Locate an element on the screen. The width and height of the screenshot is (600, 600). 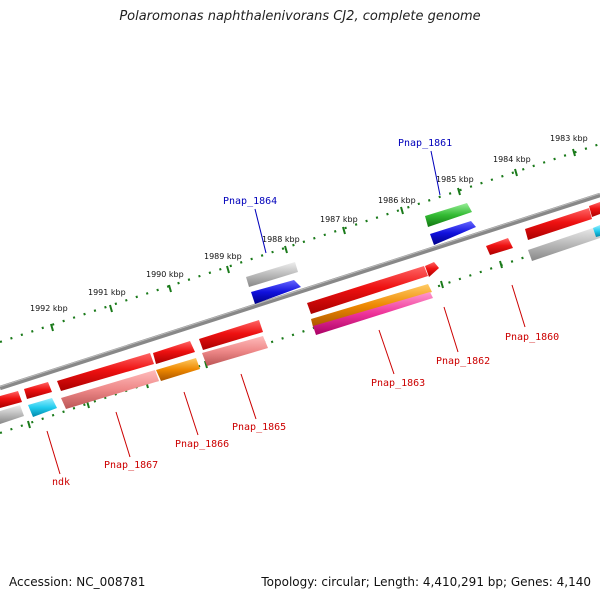
gene-label: Pnap_1864 is located at coordinates (250, 201).